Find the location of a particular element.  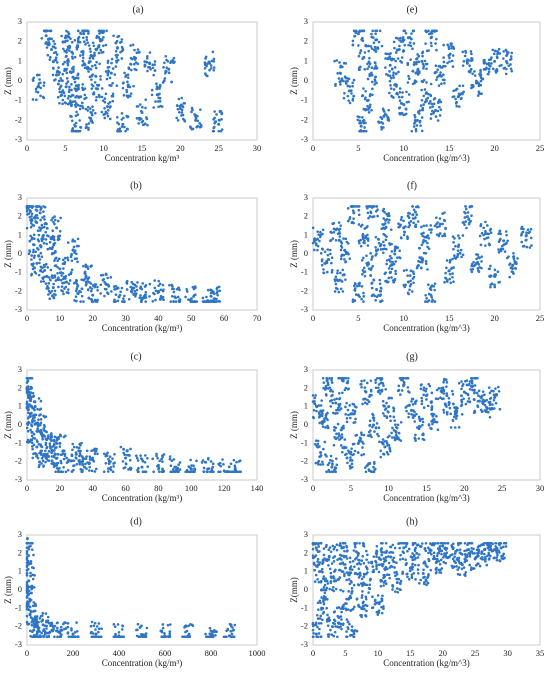

panel-label-h: (h) is located at coordinates (412, 521).